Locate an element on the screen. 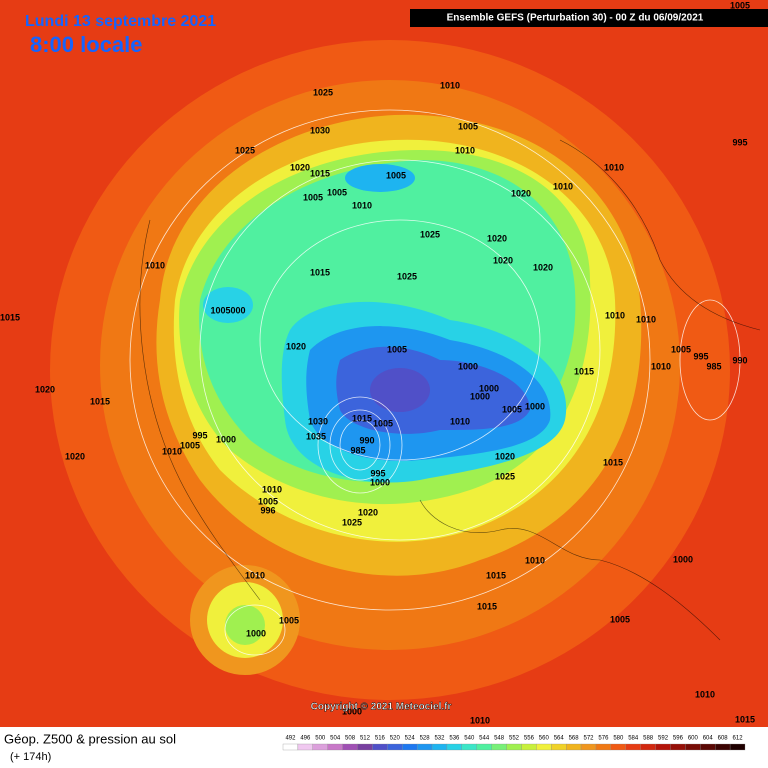  header-bar is located at coordinates (589, 18).